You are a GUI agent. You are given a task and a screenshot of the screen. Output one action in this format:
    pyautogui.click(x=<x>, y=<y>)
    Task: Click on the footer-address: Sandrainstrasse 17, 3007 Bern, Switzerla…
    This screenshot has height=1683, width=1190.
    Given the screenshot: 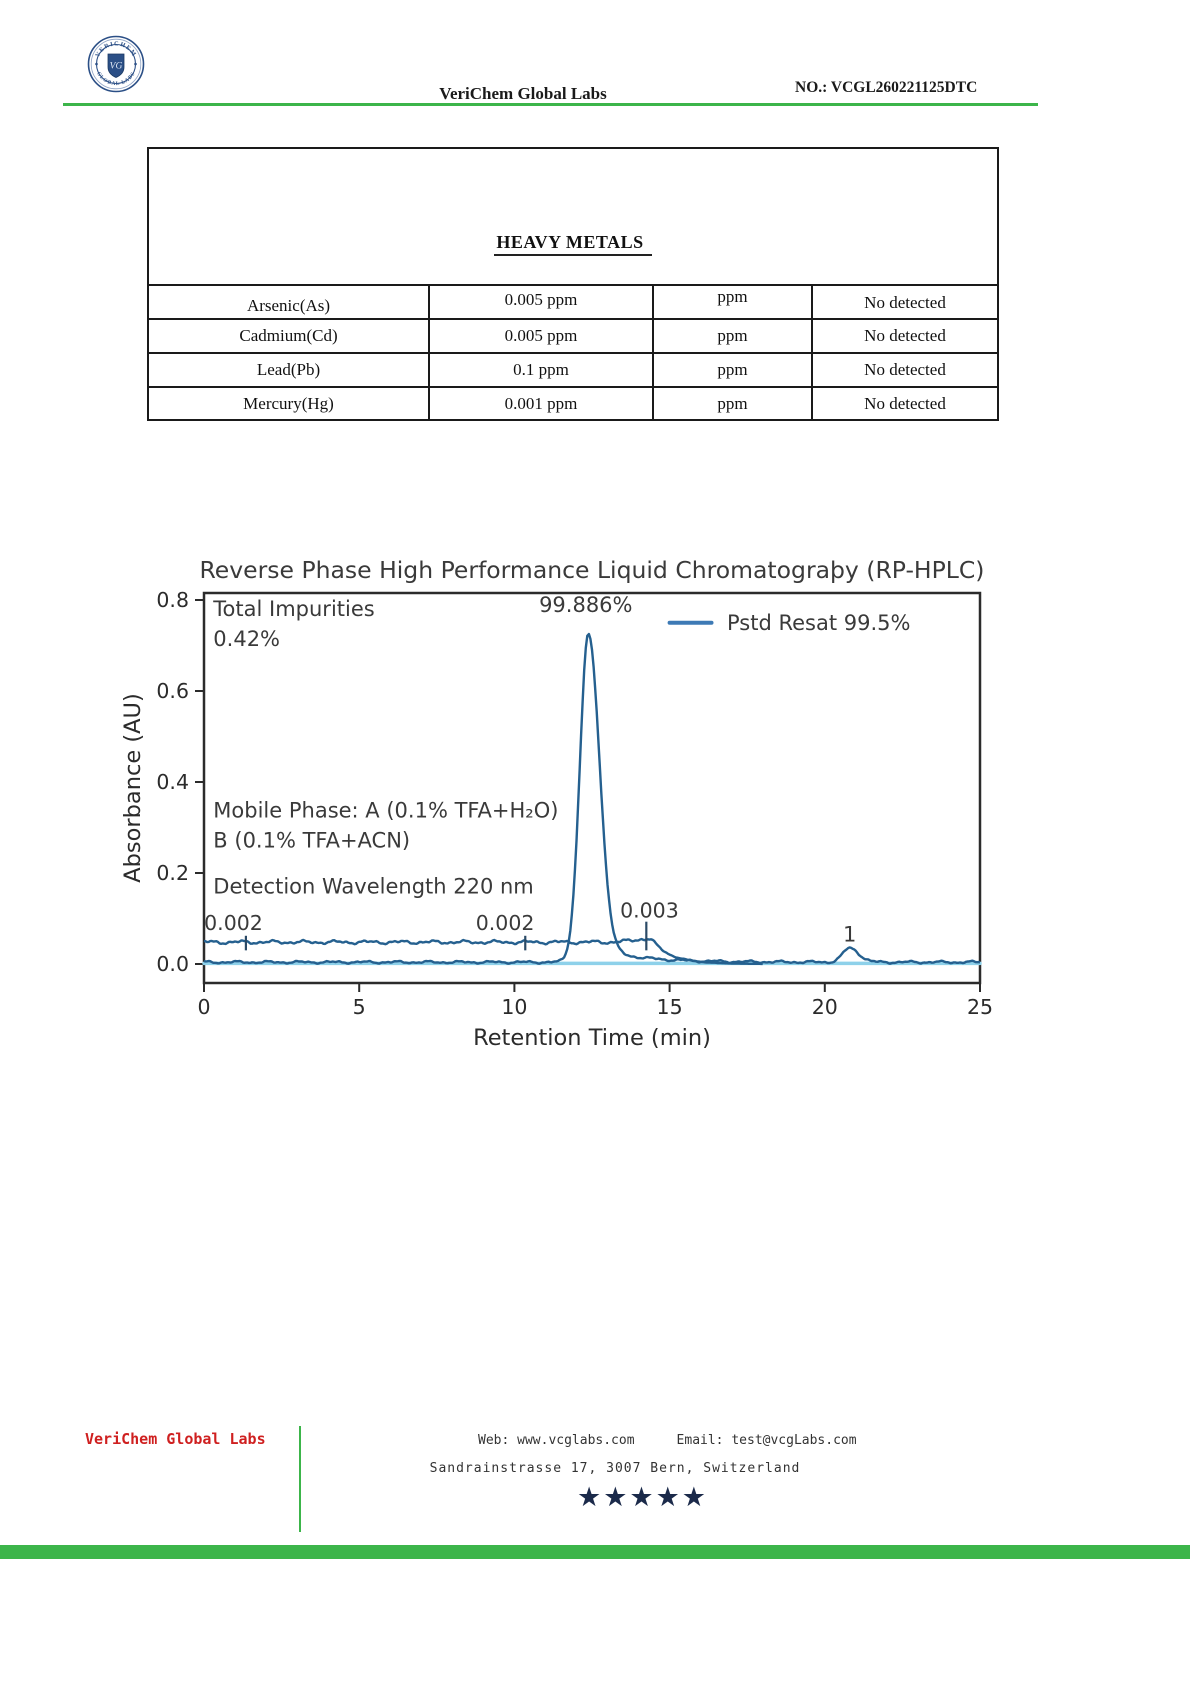 What is the action you would take?
    pyautogui.click(x=615, y=1468)
    